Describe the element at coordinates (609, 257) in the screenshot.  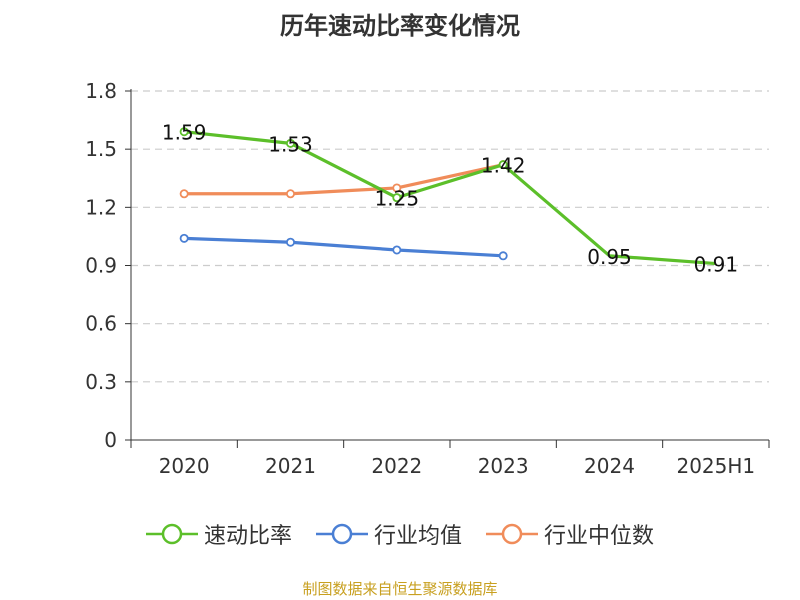
I see `data-label: 0.95` at that location.